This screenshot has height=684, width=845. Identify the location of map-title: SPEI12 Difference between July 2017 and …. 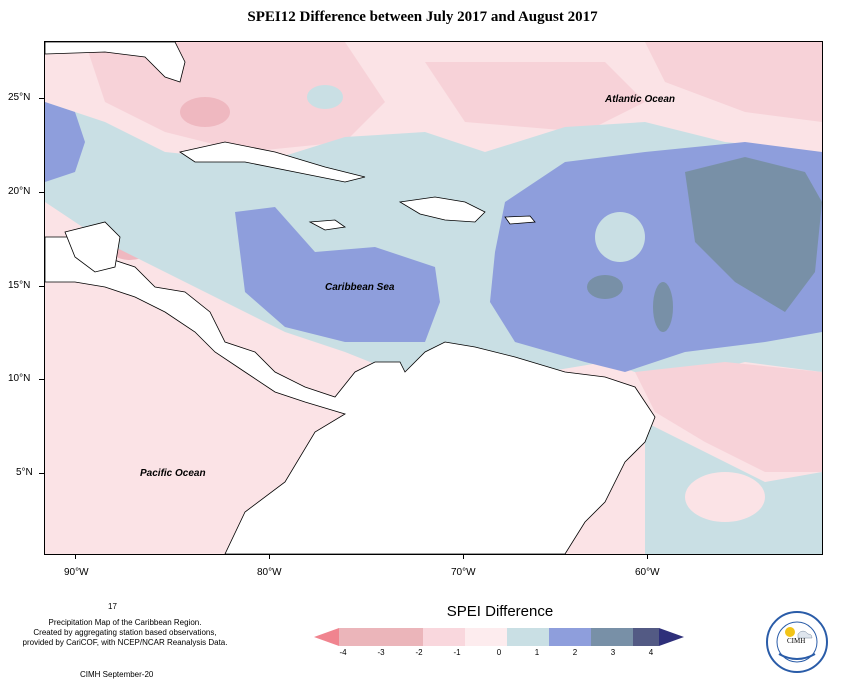
(422, 17).